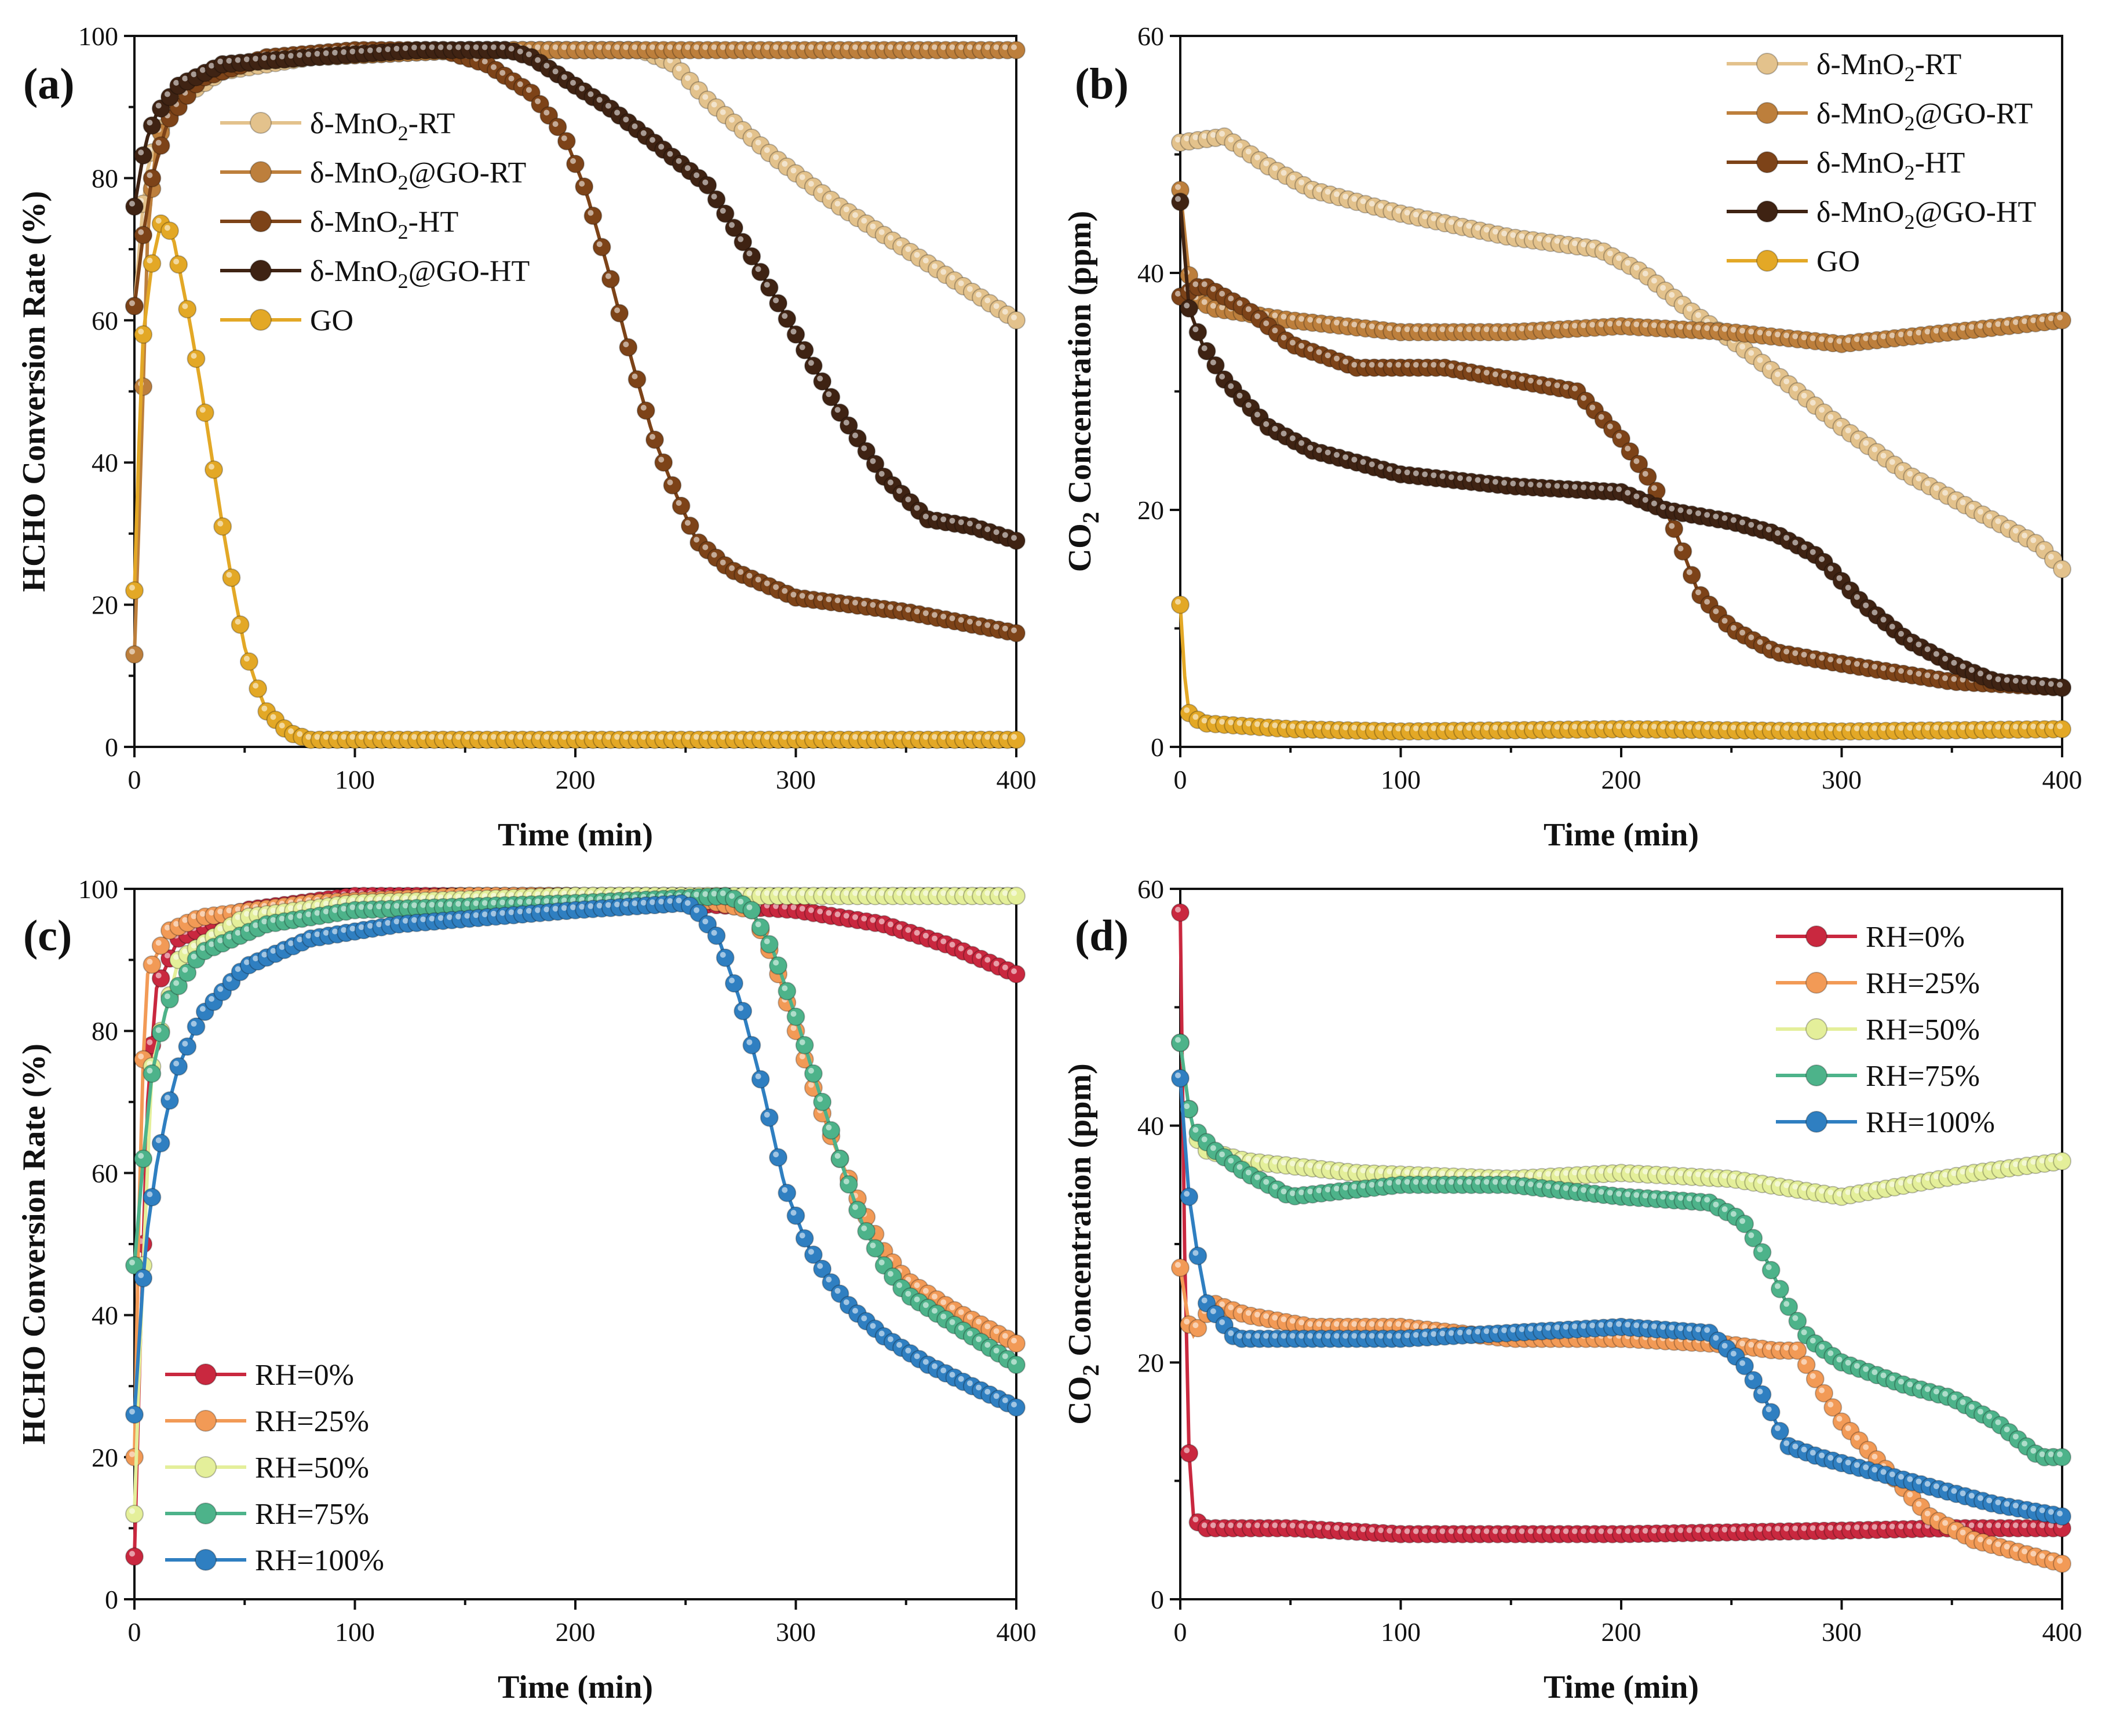 The height and width of the screenshot is (1736, 2105). What do you see at coordinates (575, 1687) in the screenshot?
I see `x-axis-title: Time (min)` at bounding box center [575, 1687].